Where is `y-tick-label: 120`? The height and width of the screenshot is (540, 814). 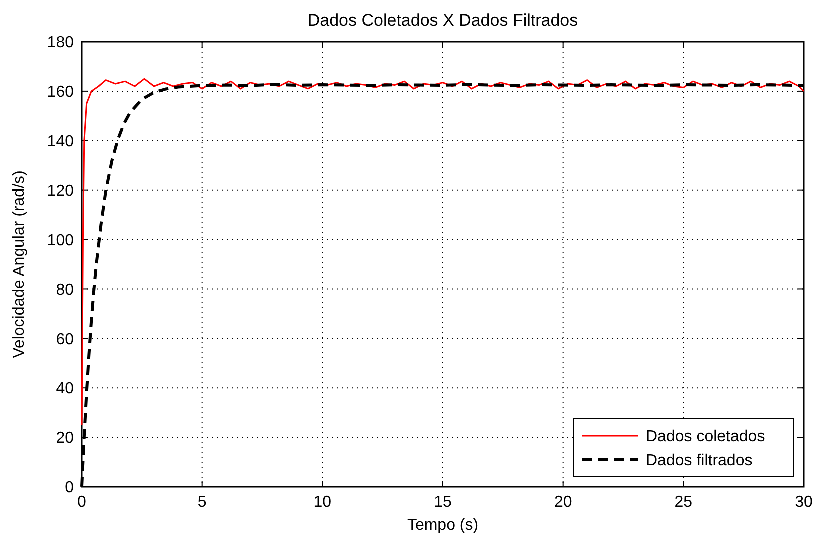 y-tick-label: 120 is located at coordinates (60, 191).